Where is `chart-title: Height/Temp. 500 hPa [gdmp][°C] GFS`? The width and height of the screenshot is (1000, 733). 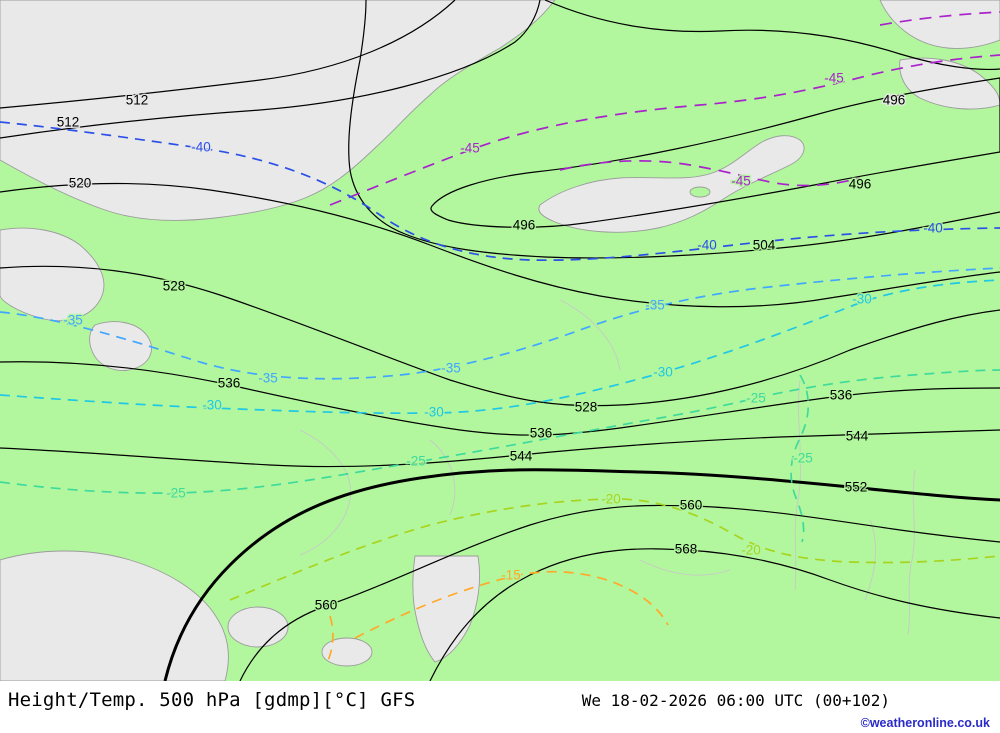
chart-title: Height/Temp. 500 hPa [gdmp][°C] GFS is located at coordinates (212, 700).